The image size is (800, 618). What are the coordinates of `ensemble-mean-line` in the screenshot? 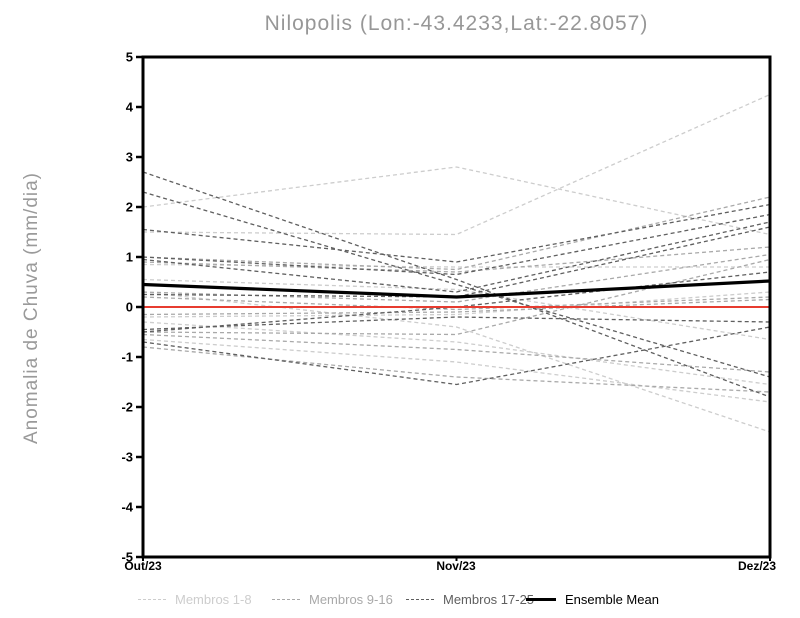 It's located at (456, 289).